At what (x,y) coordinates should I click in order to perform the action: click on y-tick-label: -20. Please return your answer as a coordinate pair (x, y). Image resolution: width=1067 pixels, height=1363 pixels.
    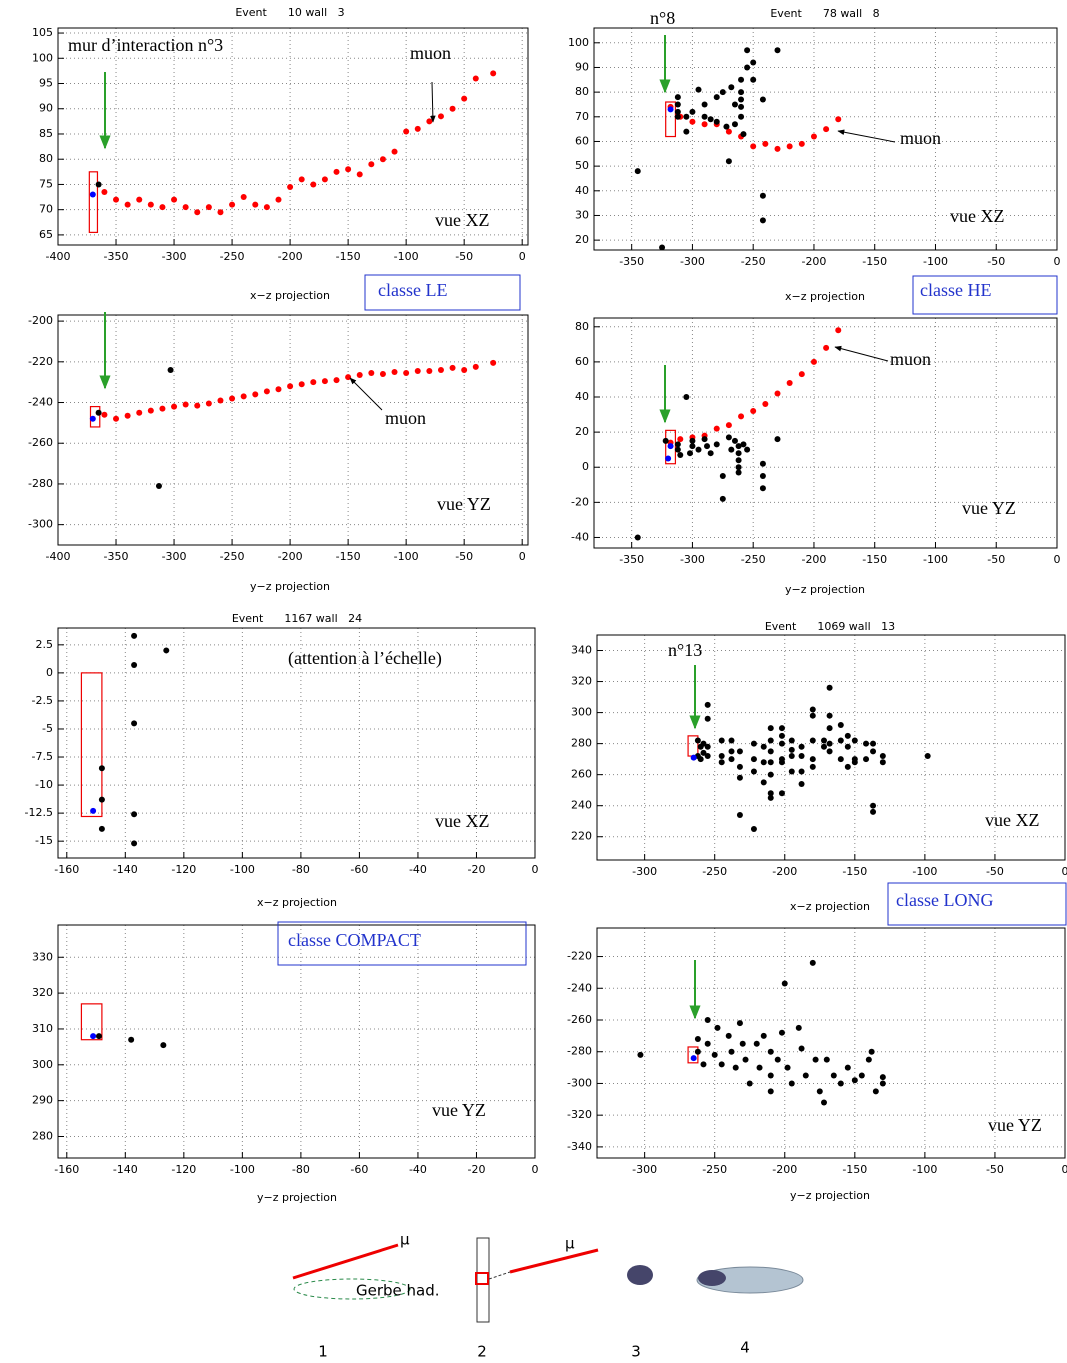
    Looking at the image, I should click on (580, 501).